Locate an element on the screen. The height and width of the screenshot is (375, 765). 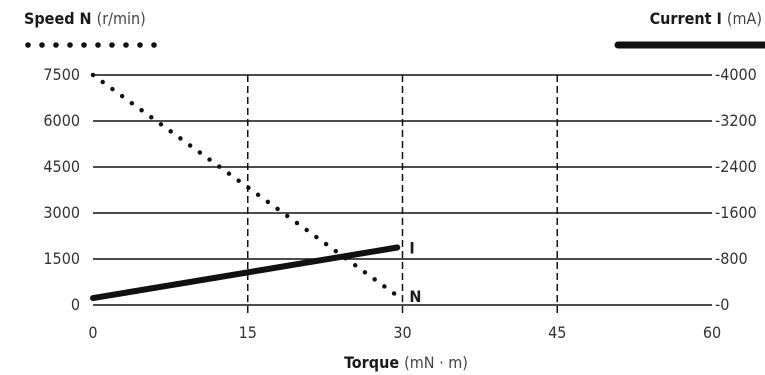
y-right-tick-label: -2400 is located at coordinates (736, 166).